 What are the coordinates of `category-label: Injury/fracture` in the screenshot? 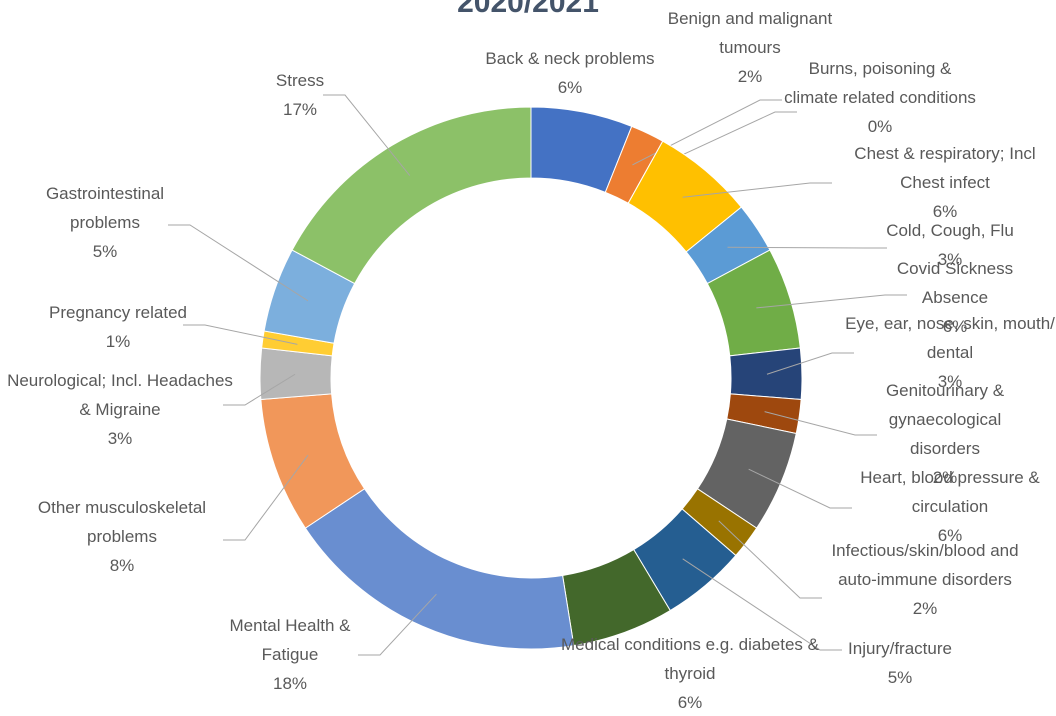 It's located at (900, 648).